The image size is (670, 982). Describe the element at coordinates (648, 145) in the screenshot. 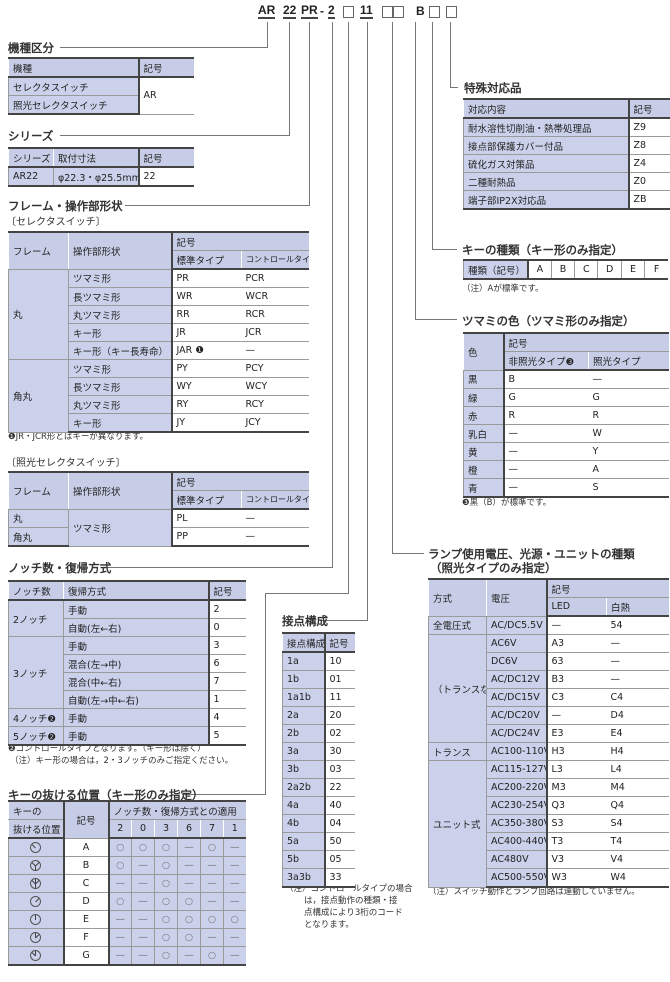

I see `table-cell: Z8` at that location.